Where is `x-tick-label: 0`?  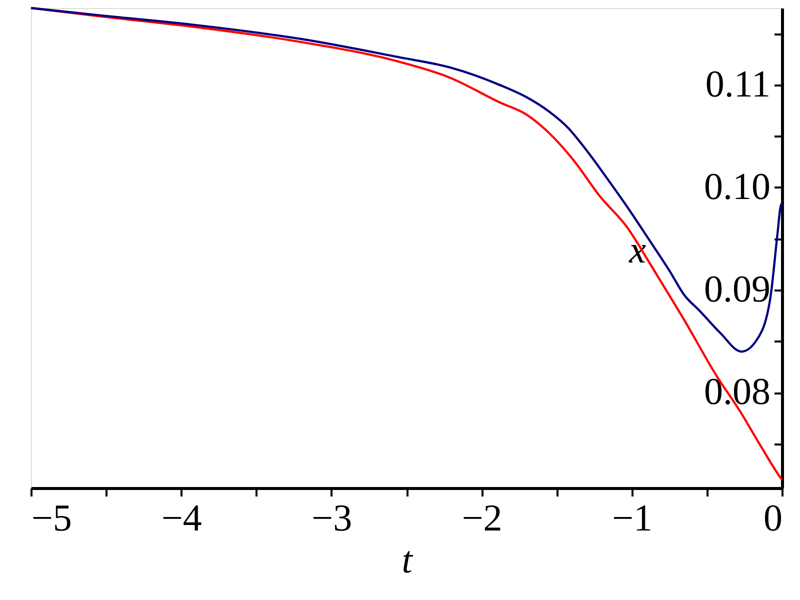
x-tick-label: 0 is located at coordinates (773, 519).